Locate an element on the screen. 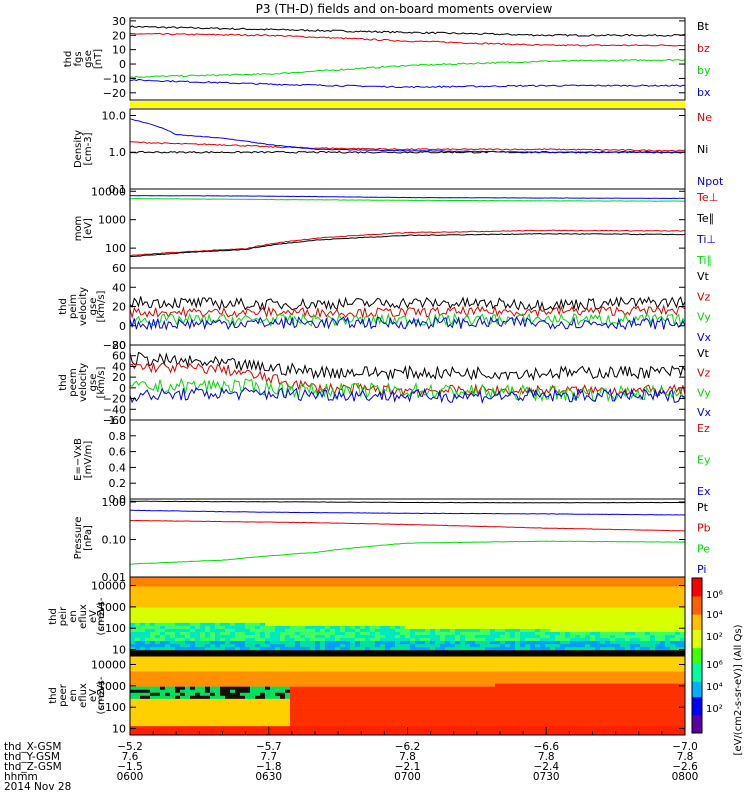 The width and height of the screenshot is (750, 800). legend-peim-2: Vy is located at coordinates (704, 317).